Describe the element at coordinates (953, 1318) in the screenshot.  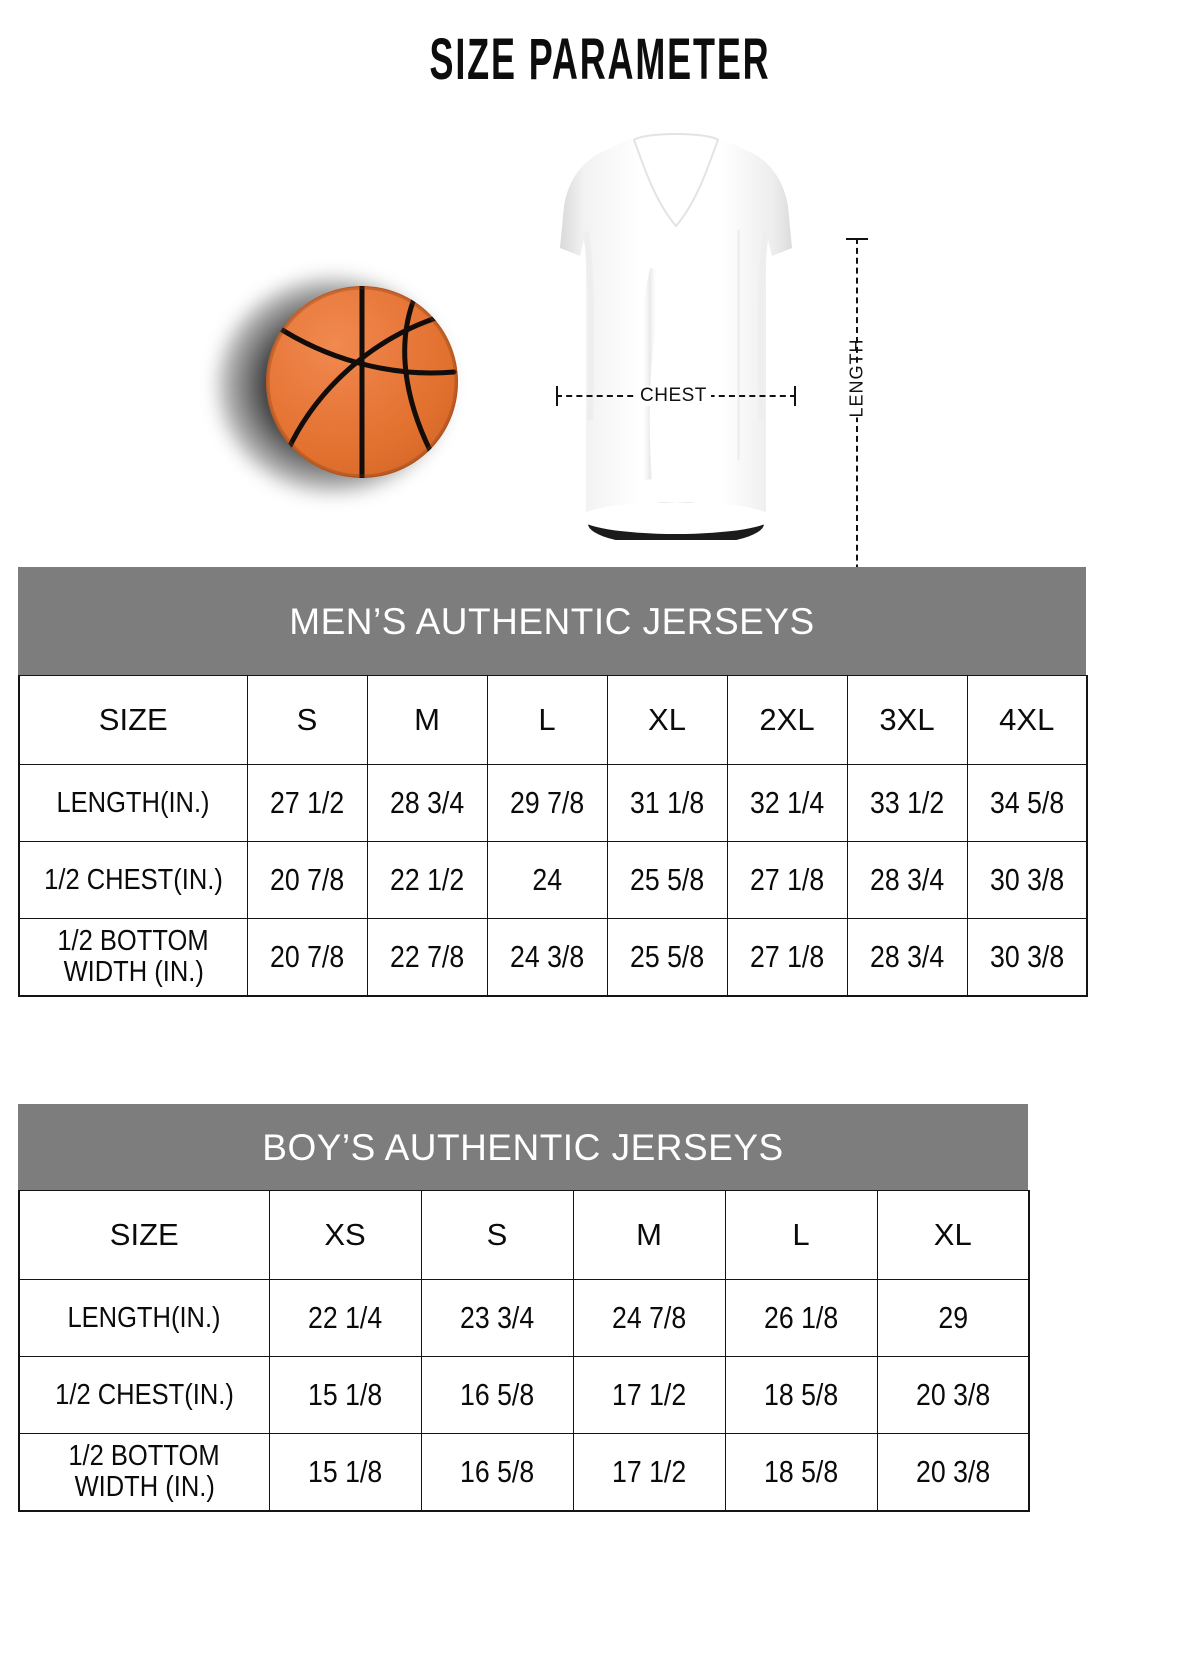
I see `boys-length-xl: 29` at that location.